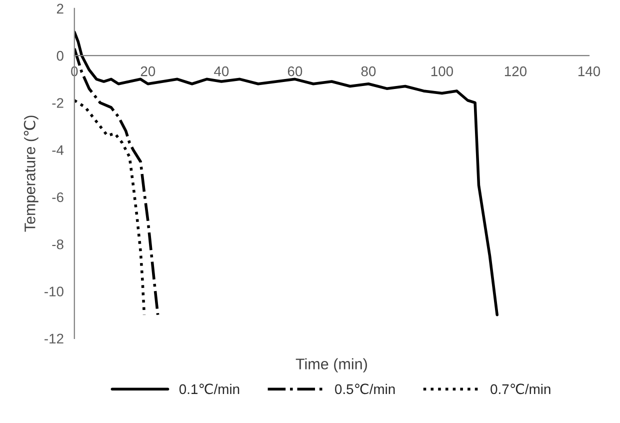  What do you see at coordinates (295, 71) in the screenshot?
I see `x-tick-label: 60` at bounding box center [295, 71].